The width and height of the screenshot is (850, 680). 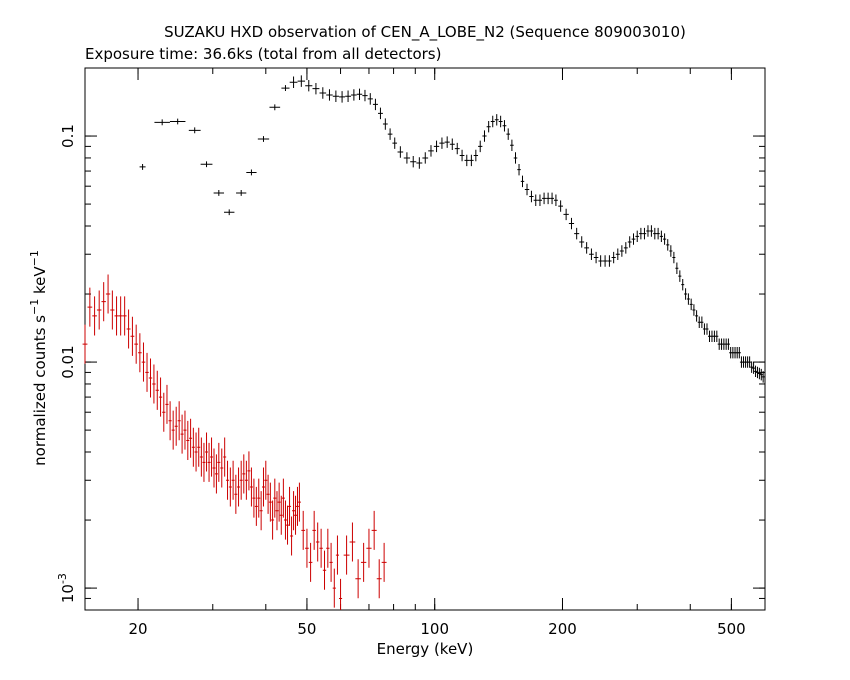 I want to click on x-tick-label: 100, so click(x=434, y=629).